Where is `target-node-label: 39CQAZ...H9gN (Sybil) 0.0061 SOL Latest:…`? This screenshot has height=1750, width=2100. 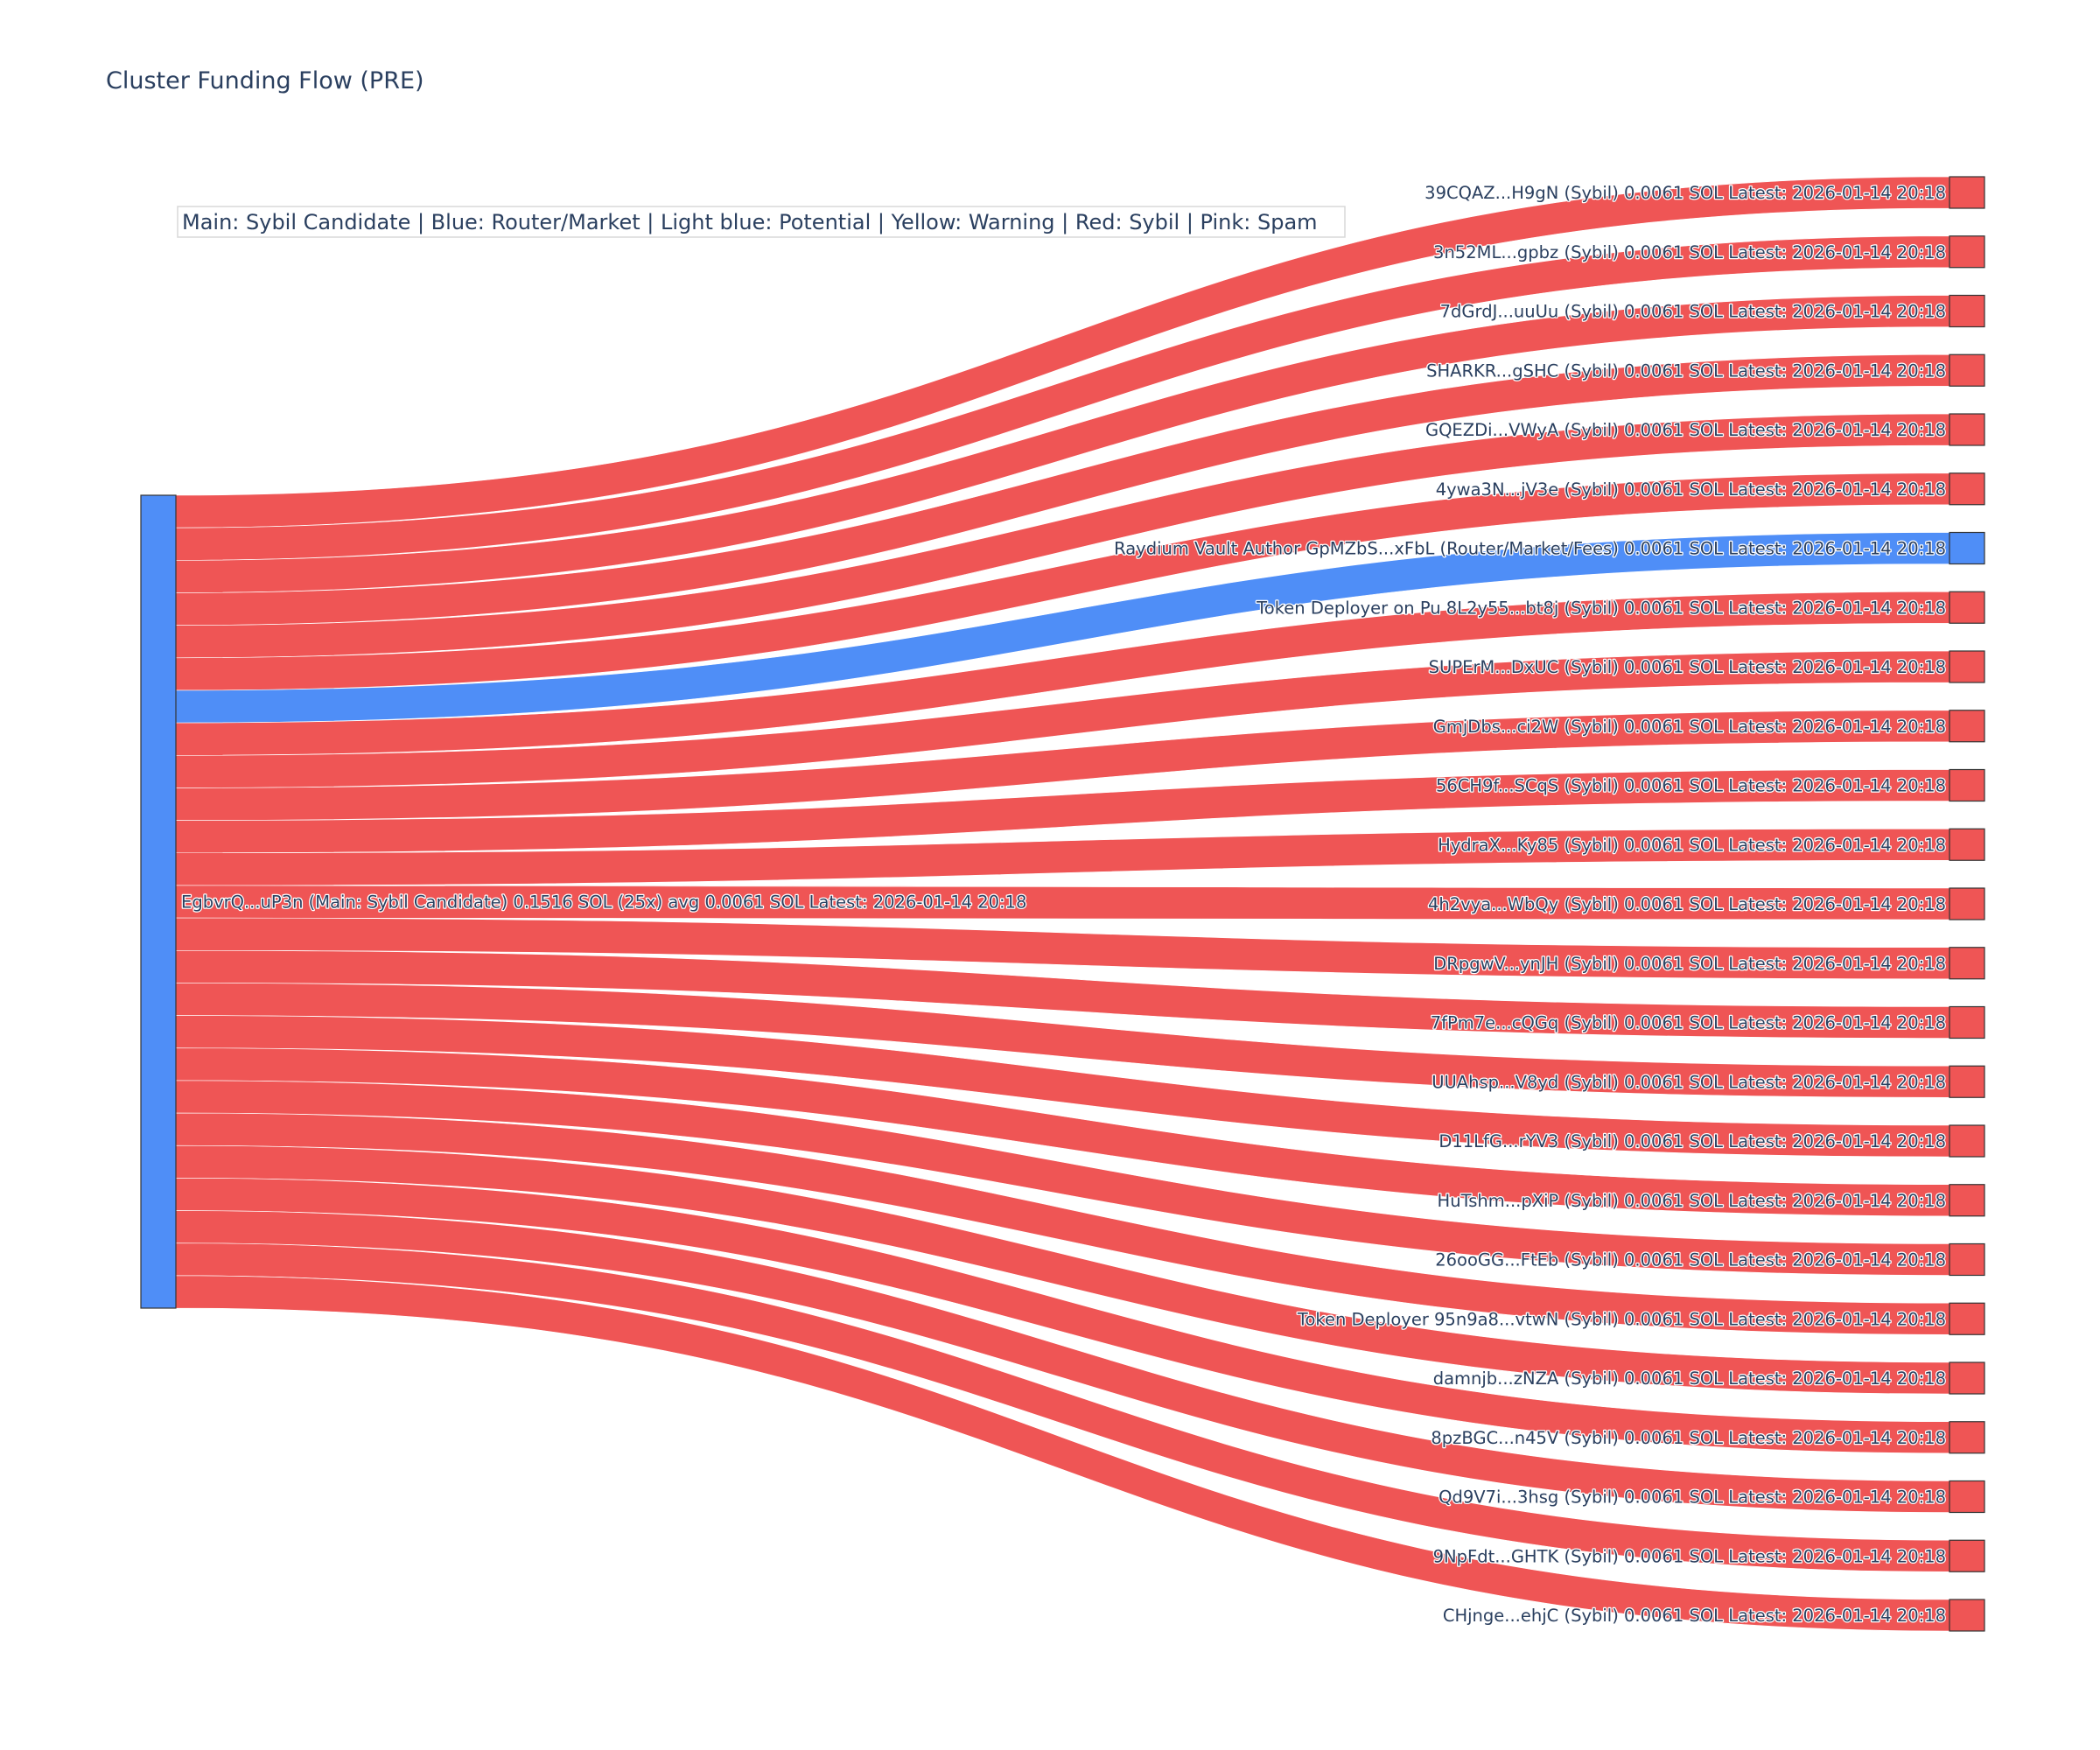
target-node-label: 39CQAZ...H9gN (Sybil) 0.0061 SOL Latest:… is located at coordinates (1685, 193).